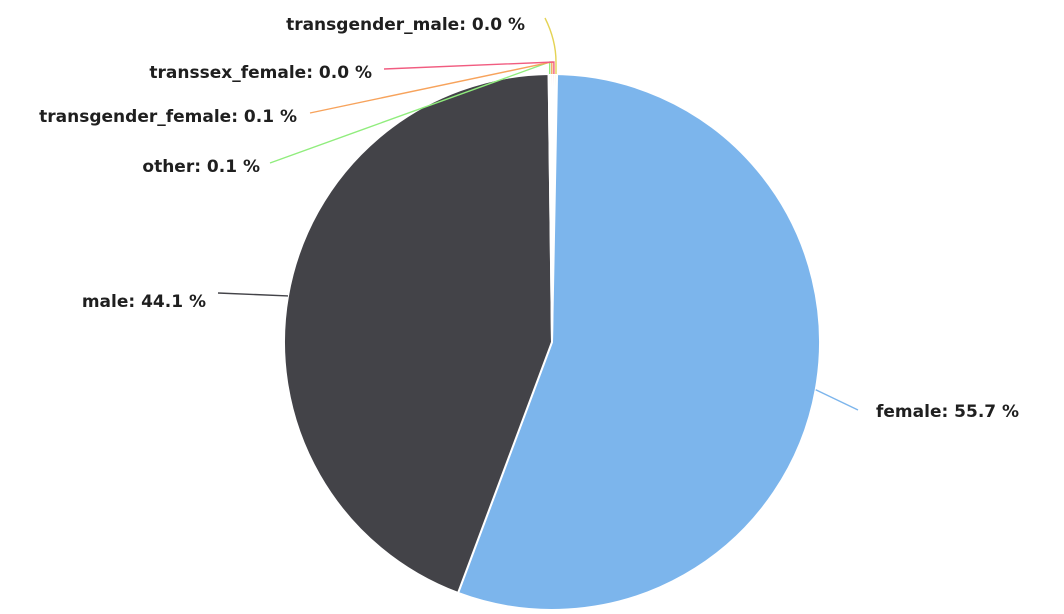 The height and width of the screenshot is (614, 1064). Describe the element at coordinates (947, 412) in the screenshot. I see `label-female: female: 55.7 %` at that location.